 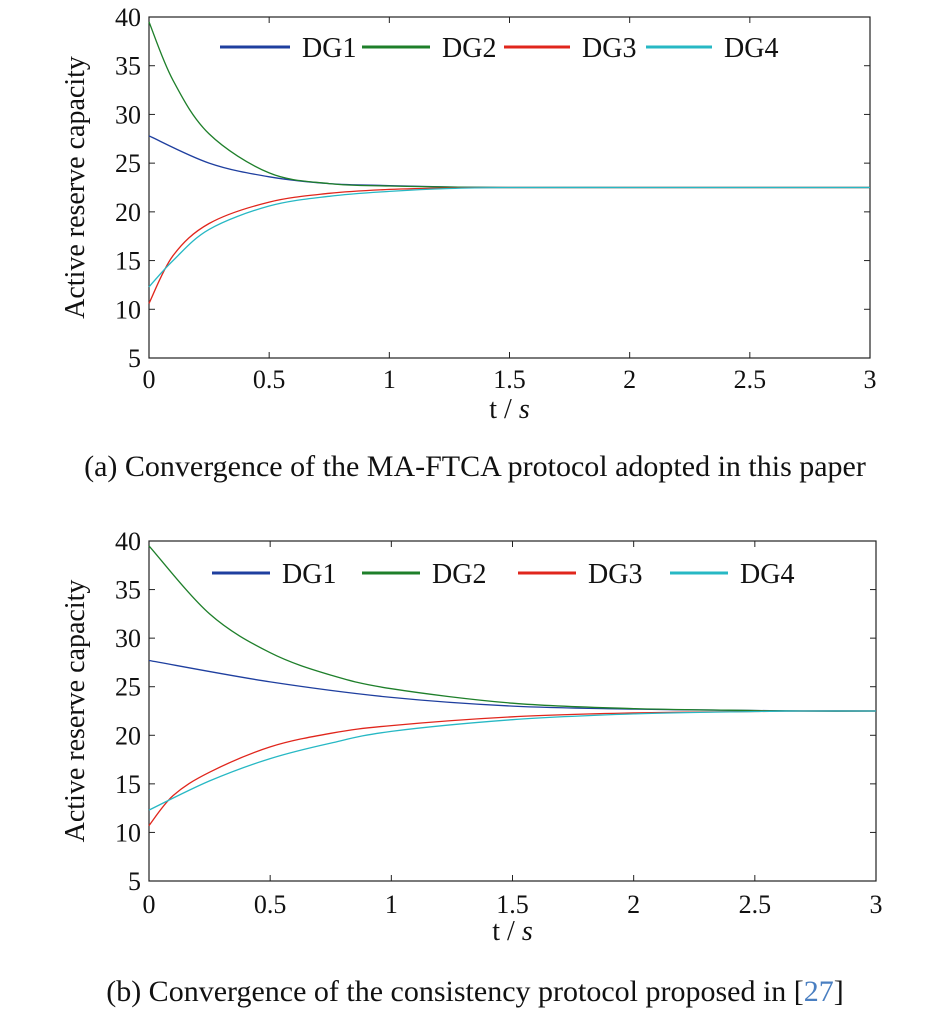 I want to click on series-line-dg1, so click(x=509, y=162).